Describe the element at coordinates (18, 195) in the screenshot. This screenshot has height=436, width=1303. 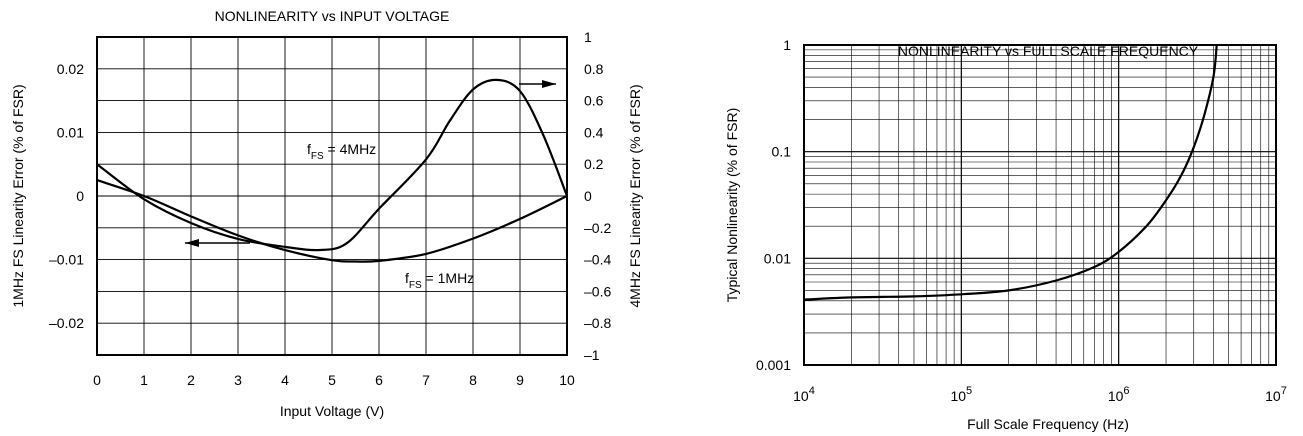
I see `y-left-axis-label: 1MHz FS Linearity Error (% of FSR)` at that location.